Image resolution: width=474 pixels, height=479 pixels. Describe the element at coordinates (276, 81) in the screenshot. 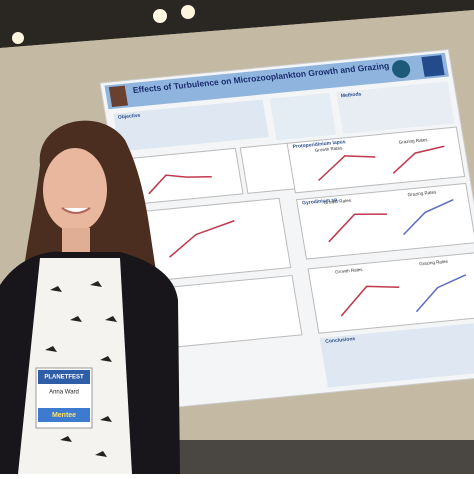

I see `poster-header` at that location.